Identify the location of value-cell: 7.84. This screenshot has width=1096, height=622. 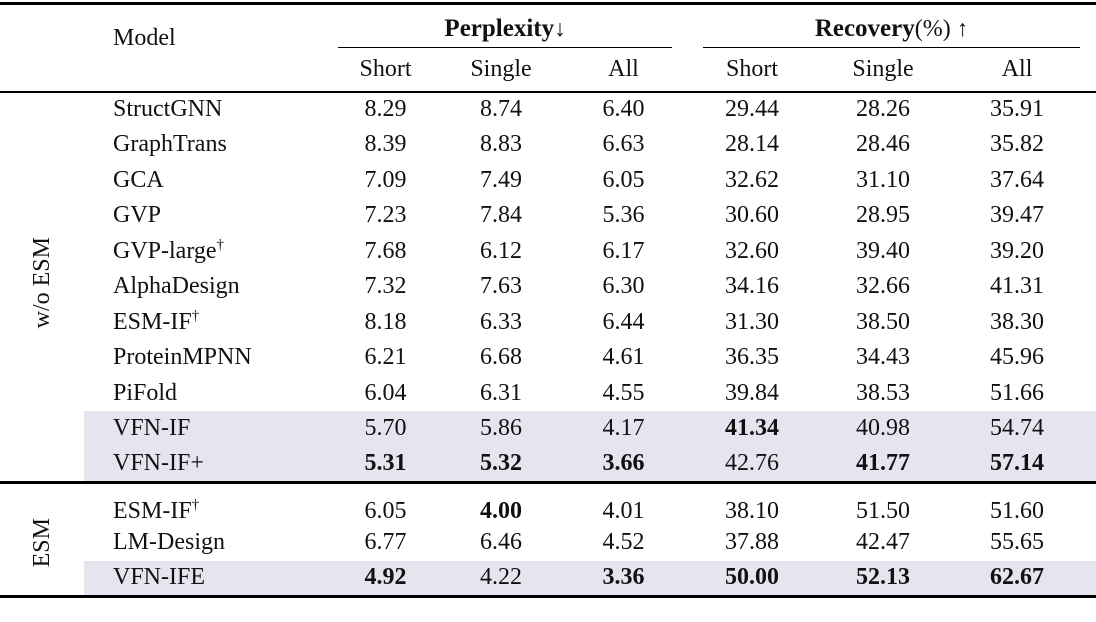
(501, 215).